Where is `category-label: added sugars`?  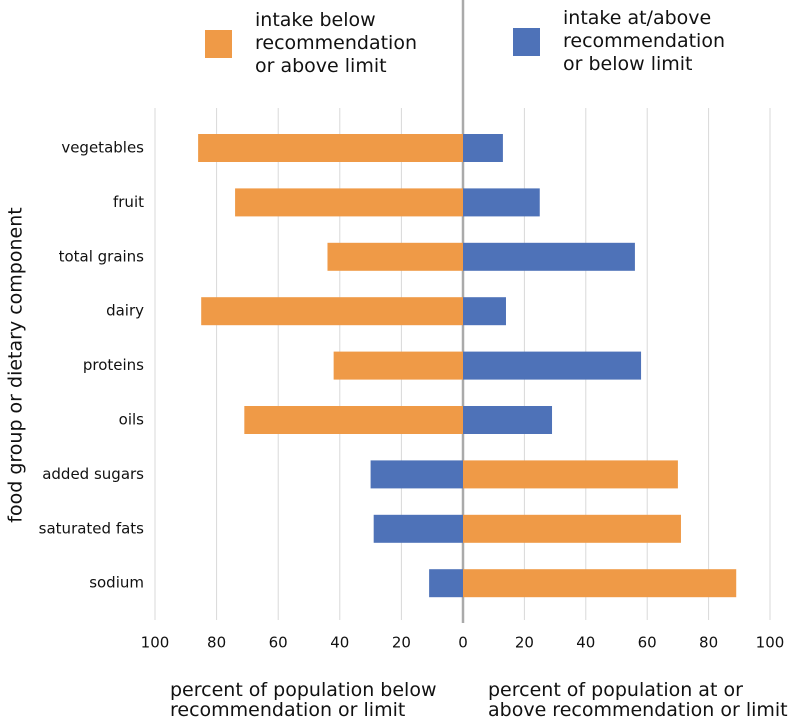
category-label: added sugars is located at coordinates (93, 474).